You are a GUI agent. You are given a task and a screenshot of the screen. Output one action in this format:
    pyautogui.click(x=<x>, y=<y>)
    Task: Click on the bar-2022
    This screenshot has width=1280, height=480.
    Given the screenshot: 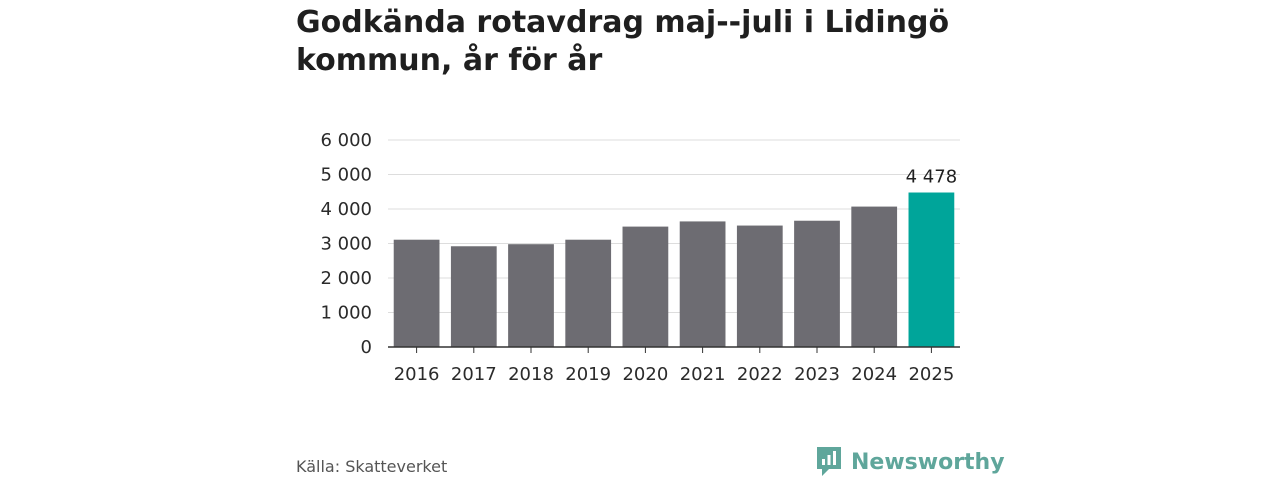 What is the action you would take?
    pyautogui.click(x=759, y=286)
    